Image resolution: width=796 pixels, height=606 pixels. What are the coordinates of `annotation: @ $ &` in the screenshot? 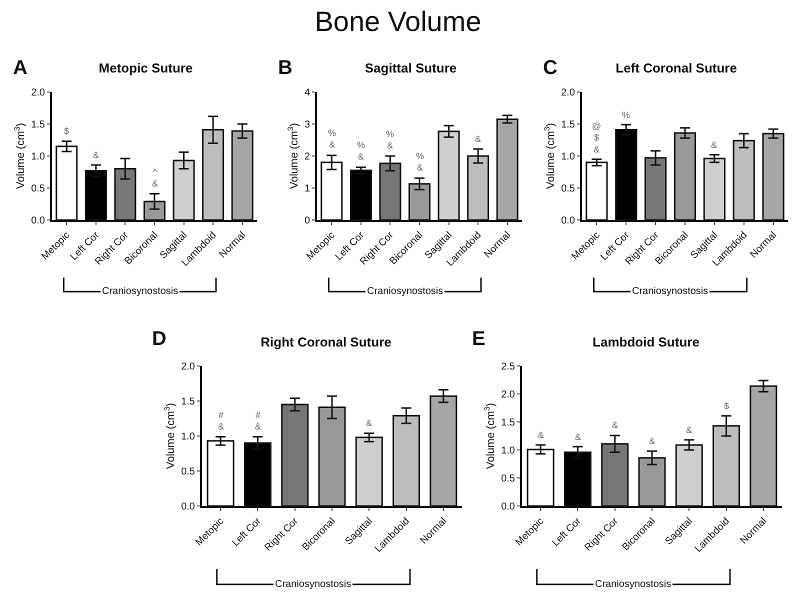 It's located at (597, 137).